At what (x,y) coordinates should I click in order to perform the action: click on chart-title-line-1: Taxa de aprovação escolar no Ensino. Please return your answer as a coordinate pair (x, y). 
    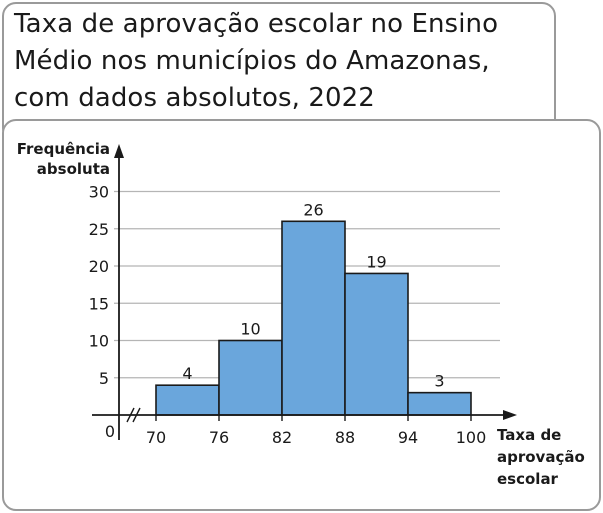
    Looking at the image, I should click on (256, 24).